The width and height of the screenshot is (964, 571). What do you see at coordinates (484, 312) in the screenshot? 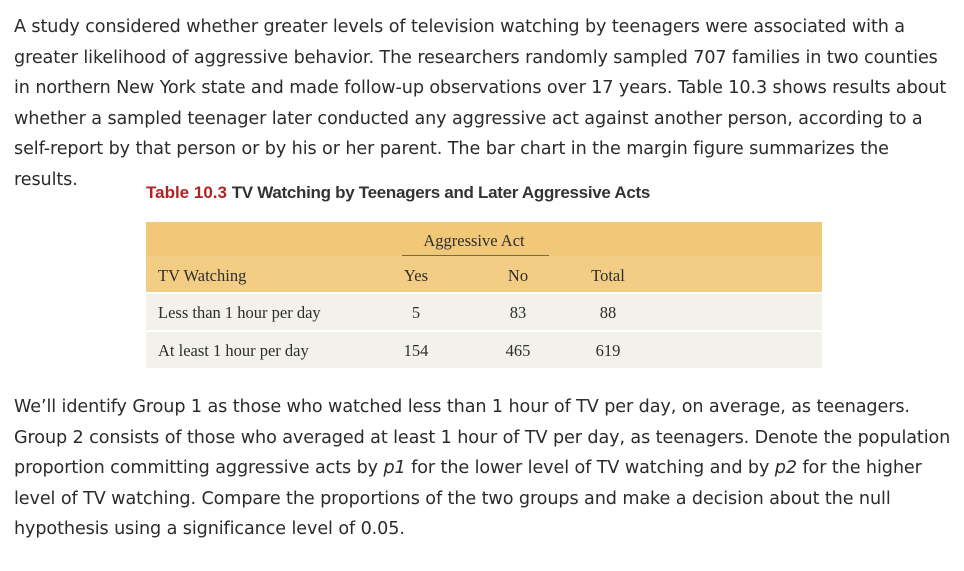
I see `table-row: Less than 1 hour per day 5 83 88` at bounding box center [484, 312].